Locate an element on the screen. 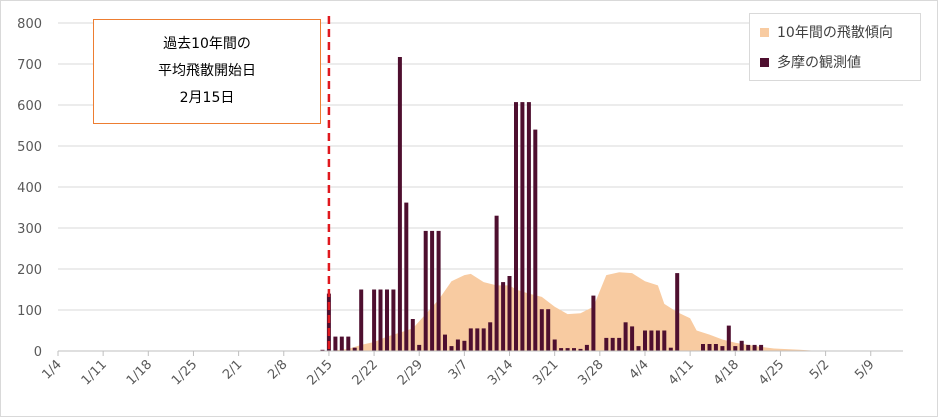 This screenshot has height=417, width=938. y-tick-label: 100 is located at coordinates (29, 311).